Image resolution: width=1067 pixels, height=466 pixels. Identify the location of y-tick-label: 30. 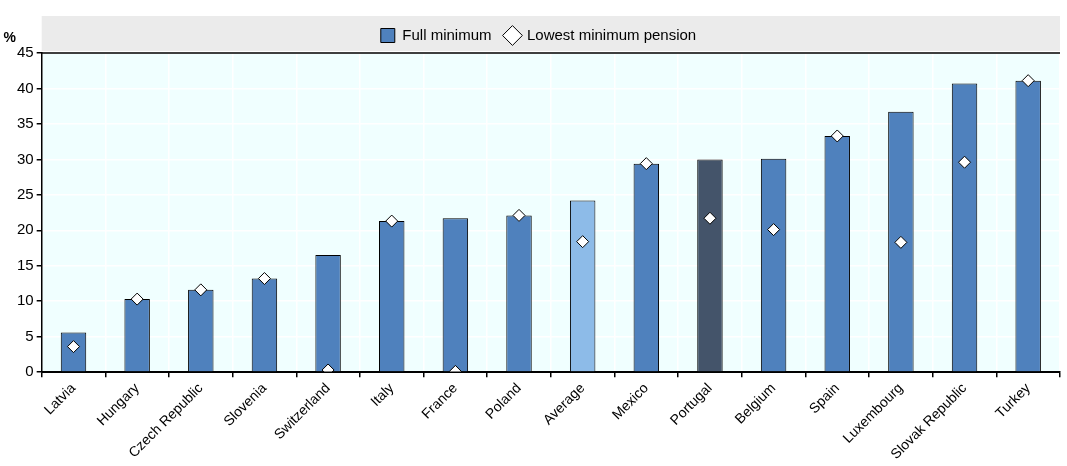
(25, 158).